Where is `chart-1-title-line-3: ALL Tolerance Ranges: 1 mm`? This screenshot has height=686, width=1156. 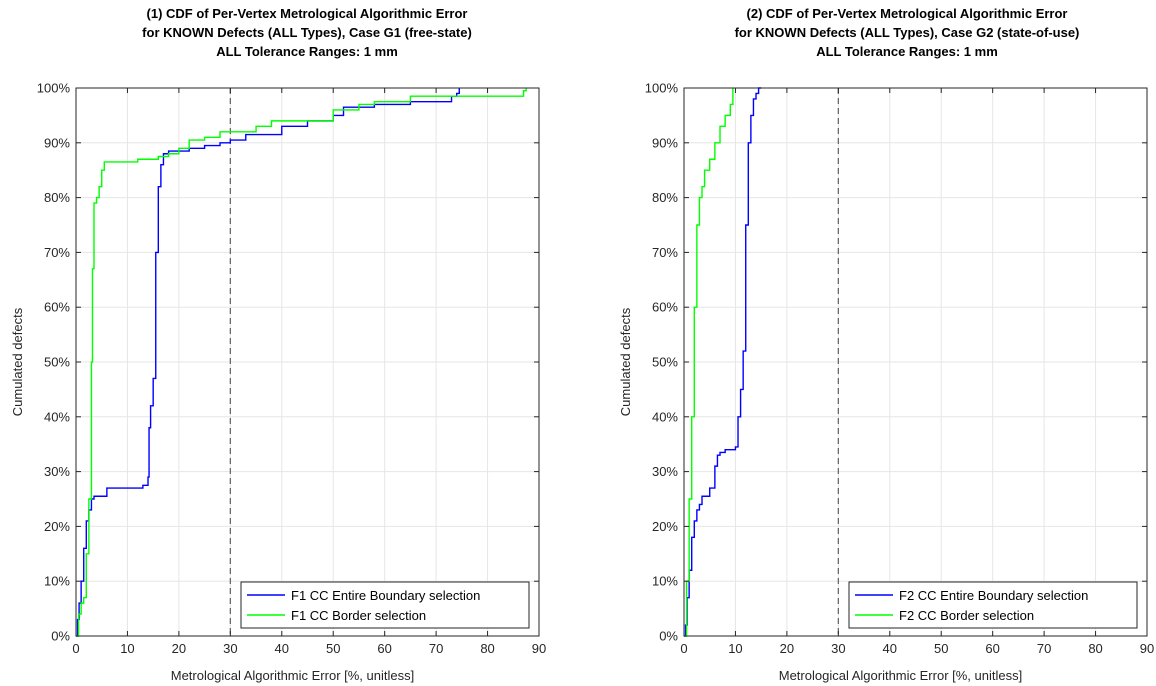
chart-1-title-line-3: ALL Tolerance Ranges: 1 mm is located at coordinates (307, 51).